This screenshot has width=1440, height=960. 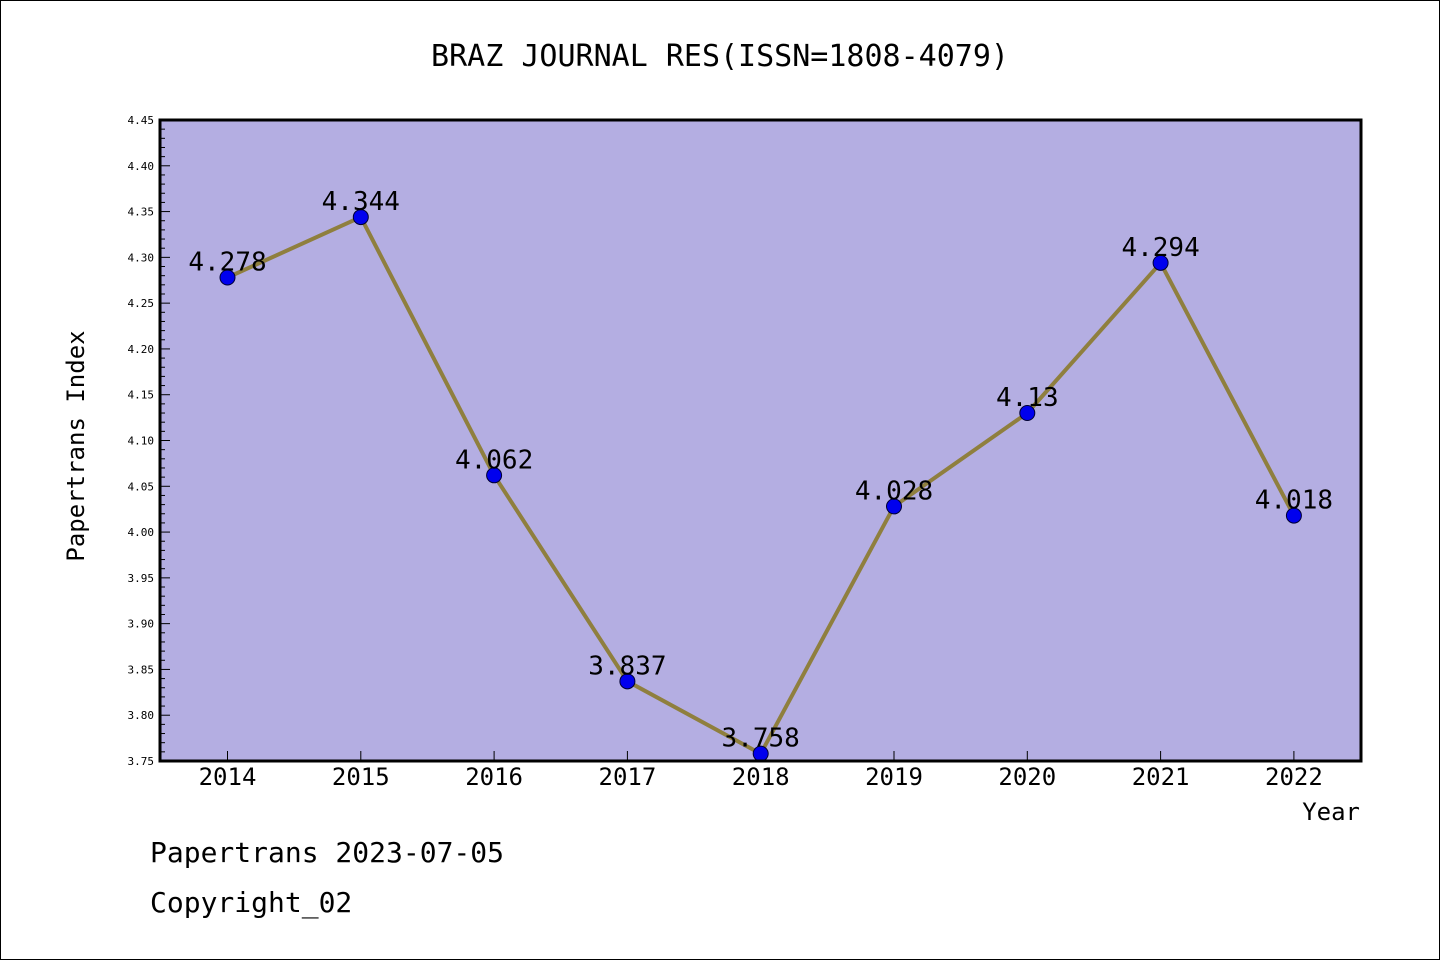 What do you see at coordinates (141, 303) in the screenshot?
I see `y-tick-label: 4.25` at bounding box center [141, 303].